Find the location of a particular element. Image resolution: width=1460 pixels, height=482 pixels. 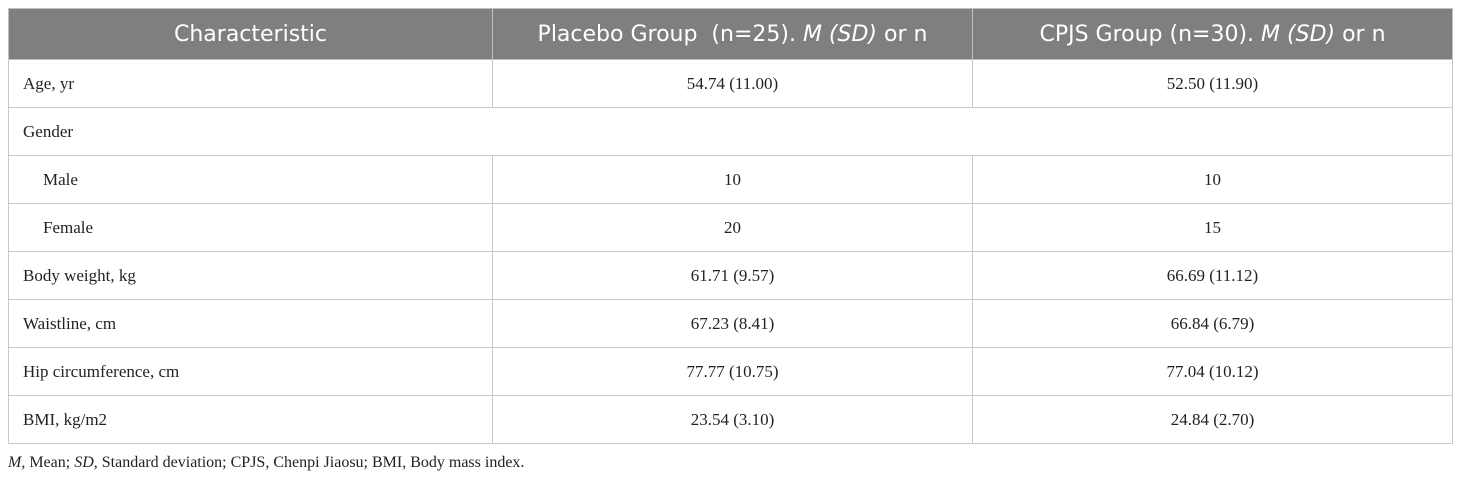

row: Waistline, cm 67.23 (8.41) 66.84 (6.79) is located at coordinates (730, 323).